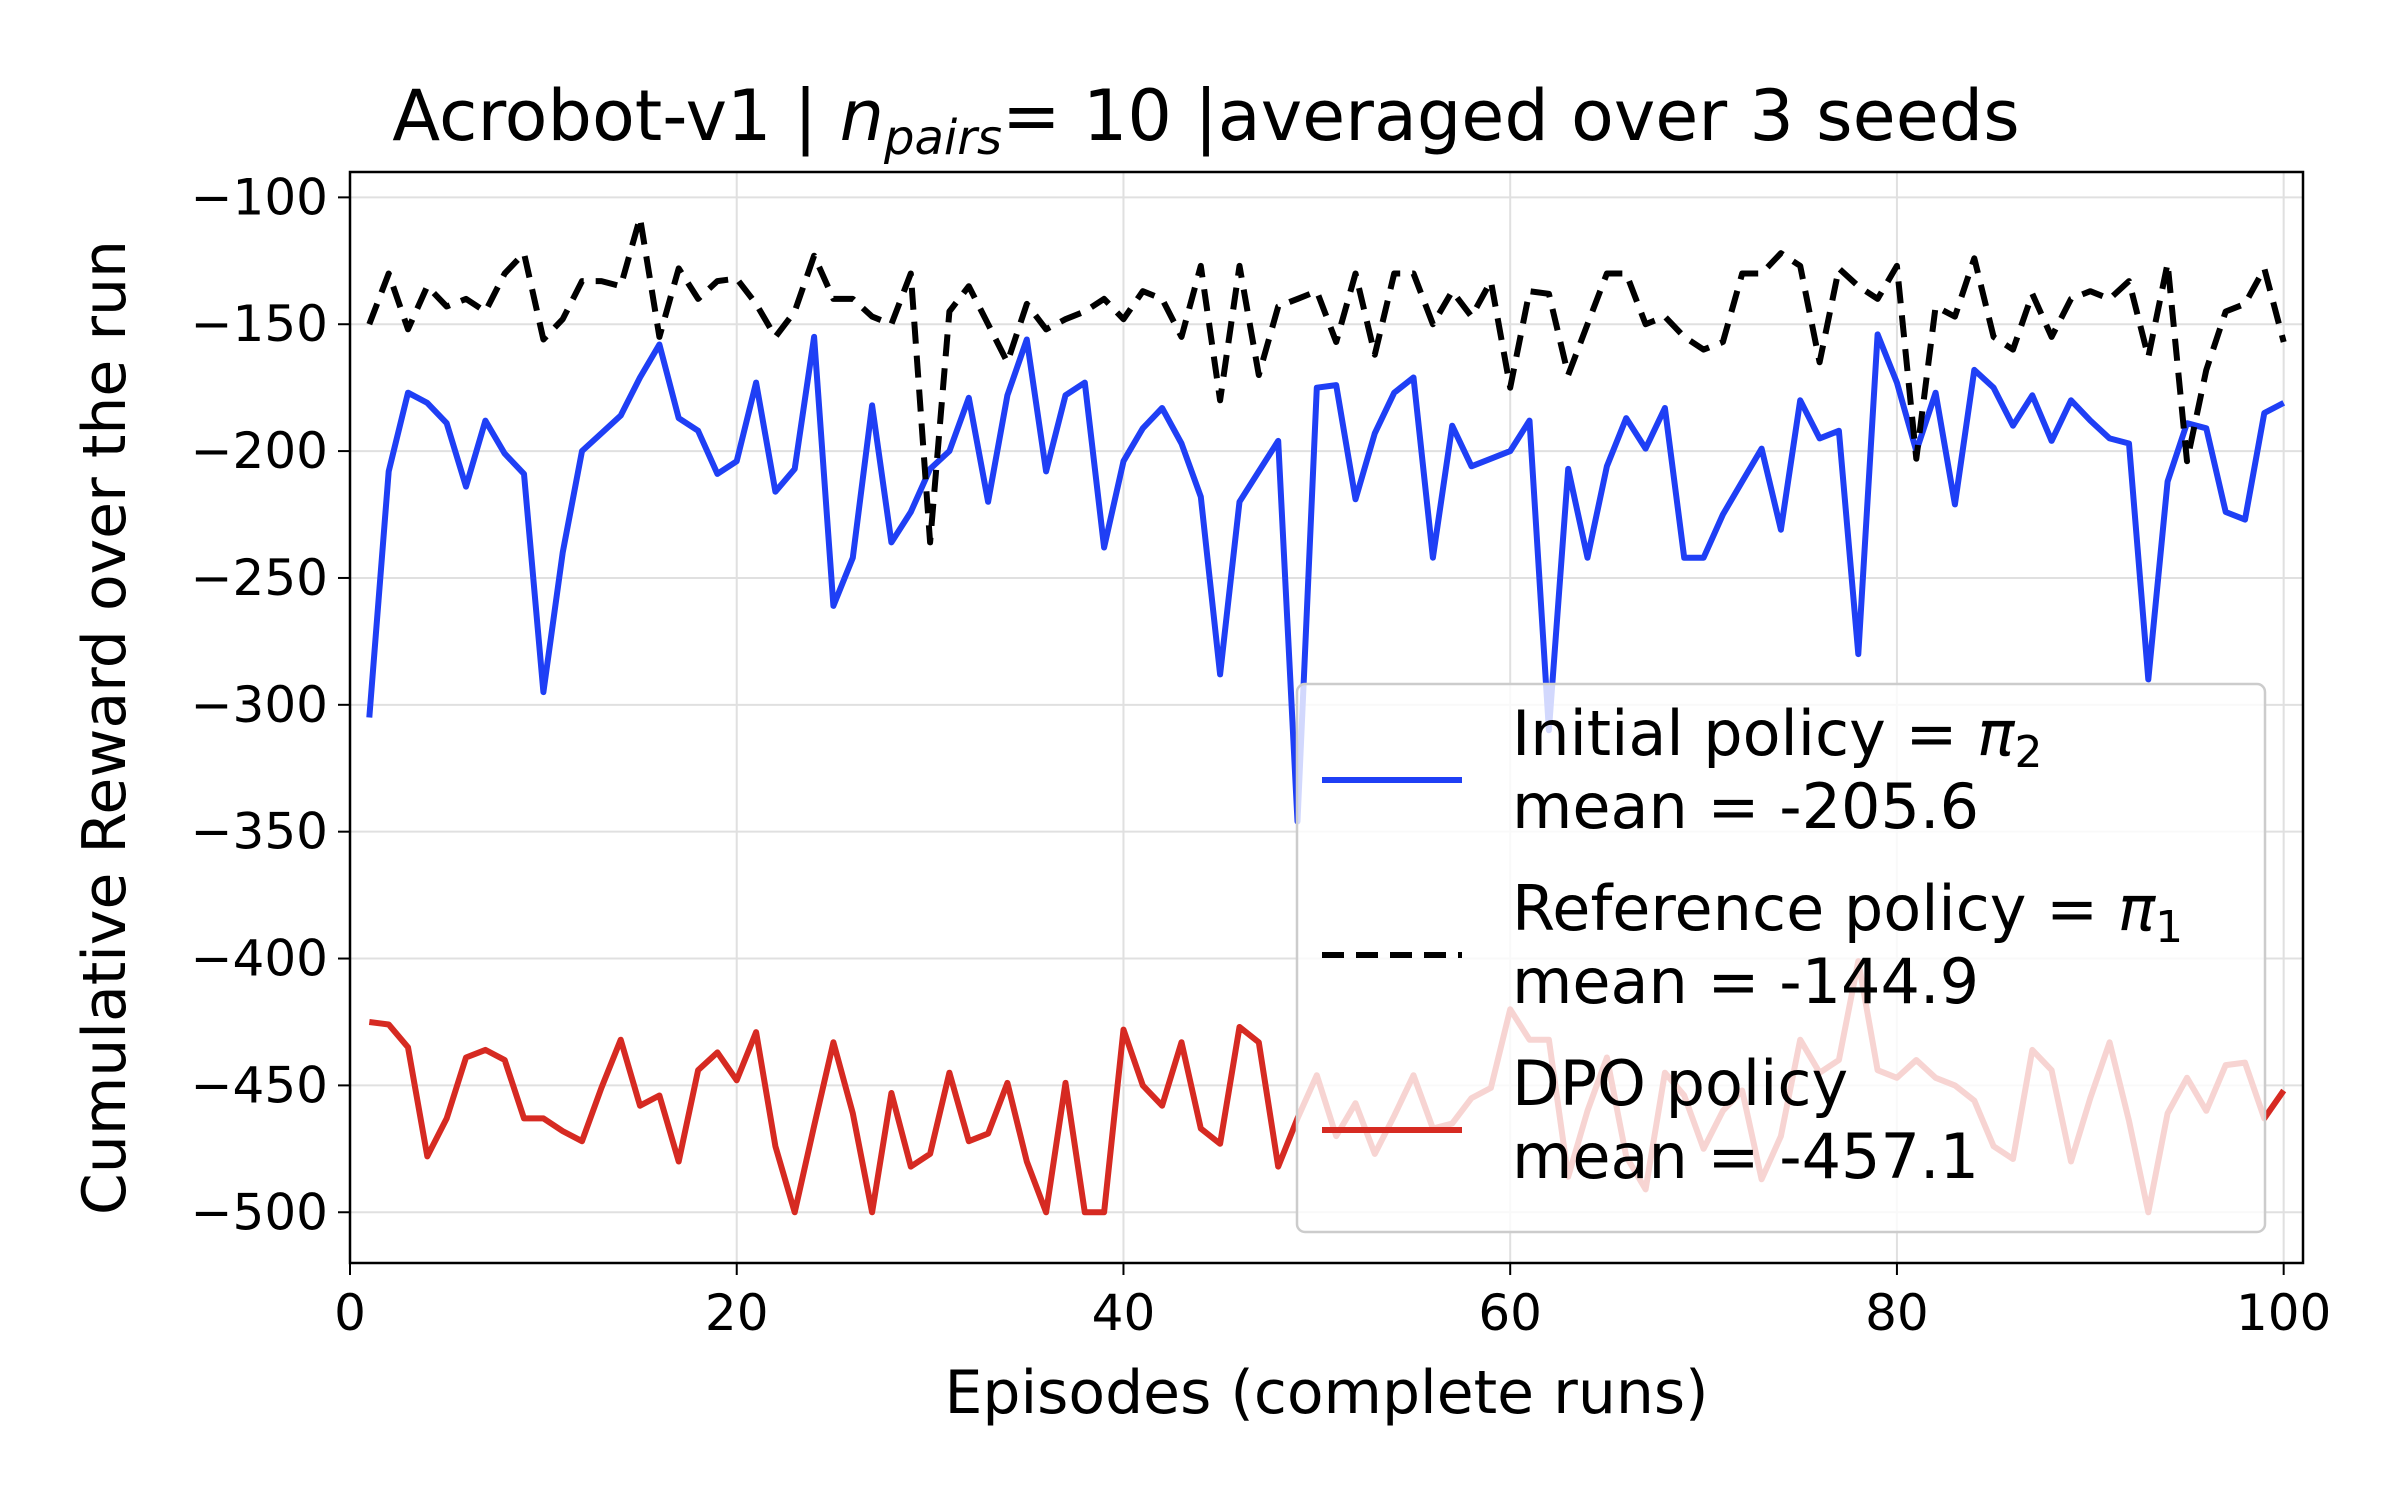 The height and width of the screenshot is (1500, 2400). What do you see at coordinates (259, 451) in the screenshot?
I see `y-tick-label: −200` at bounding box center [259, 451].